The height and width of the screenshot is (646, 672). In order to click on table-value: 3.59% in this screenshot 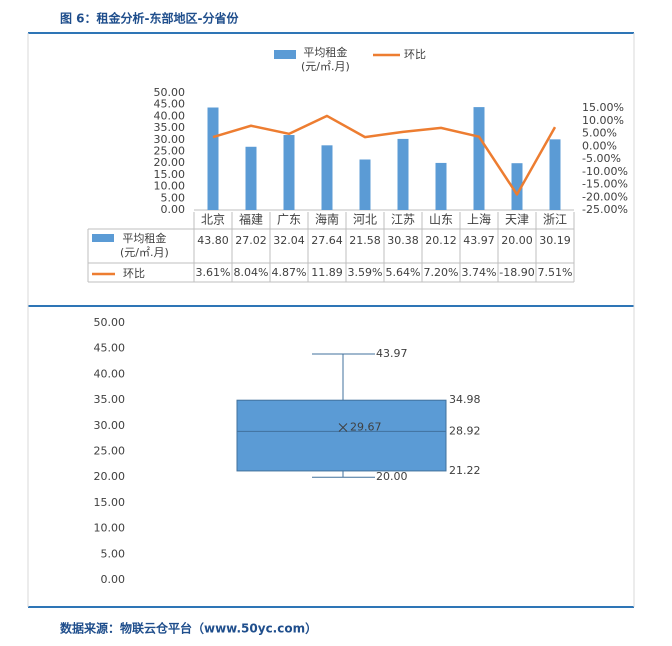, I will do `click(365, 272)`.